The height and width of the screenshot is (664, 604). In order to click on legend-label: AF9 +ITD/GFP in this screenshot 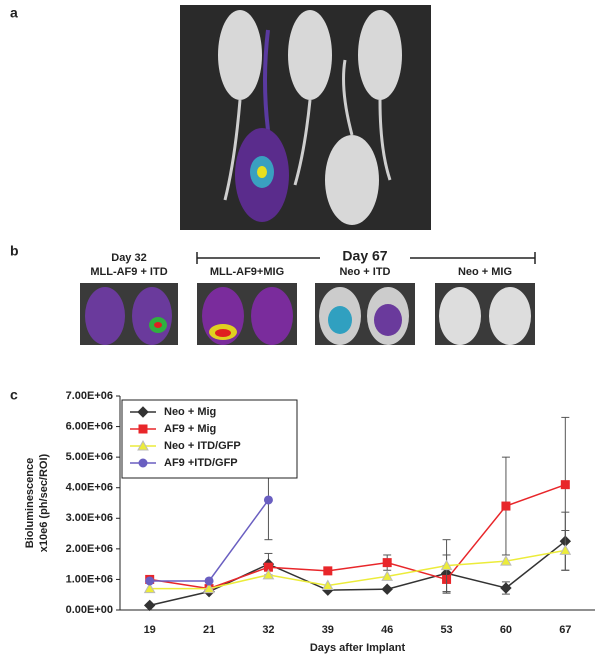, I will do `click(201, 463)`.